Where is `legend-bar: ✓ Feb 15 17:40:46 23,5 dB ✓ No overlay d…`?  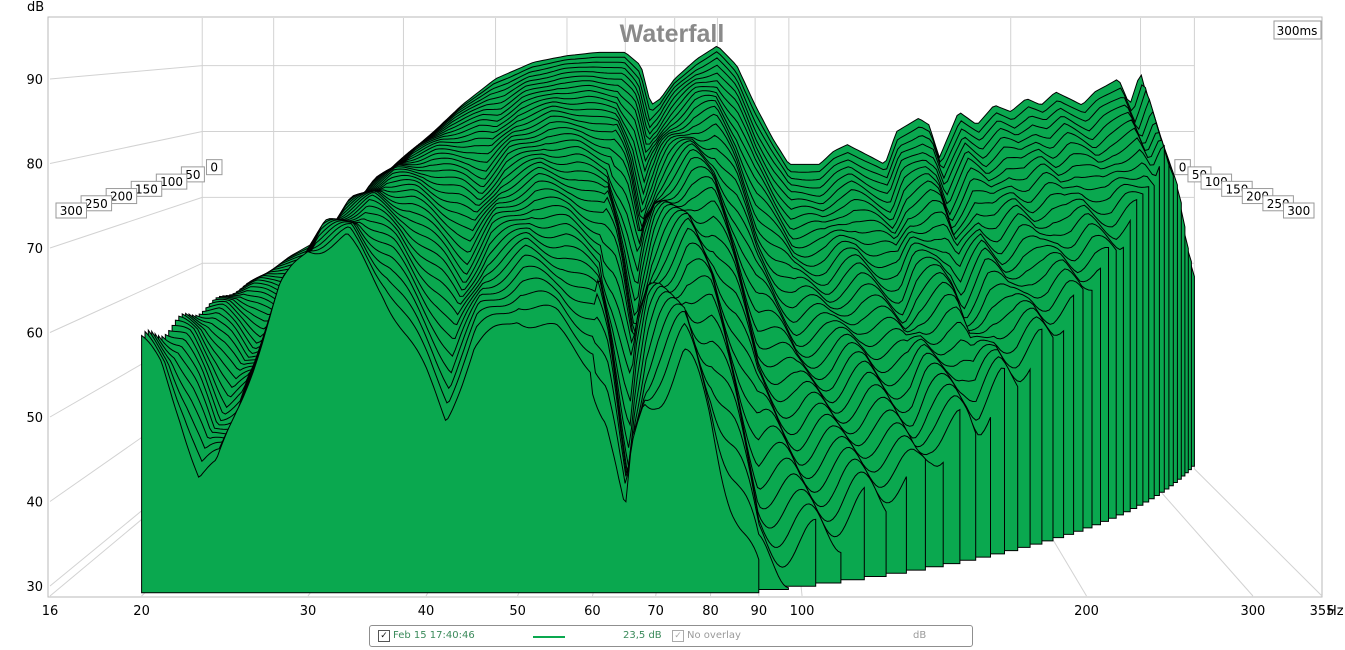 legend-bar: ✓ Feb 15 17:40:46 23,5 dB ✓ No overlay d… is located at coordinates (671, 636).